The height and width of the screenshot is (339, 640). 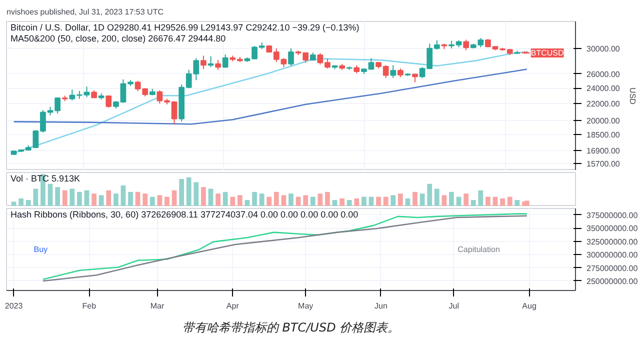 I want to click on y-tick-label: 350000000.00, so click(x=612, y=229).